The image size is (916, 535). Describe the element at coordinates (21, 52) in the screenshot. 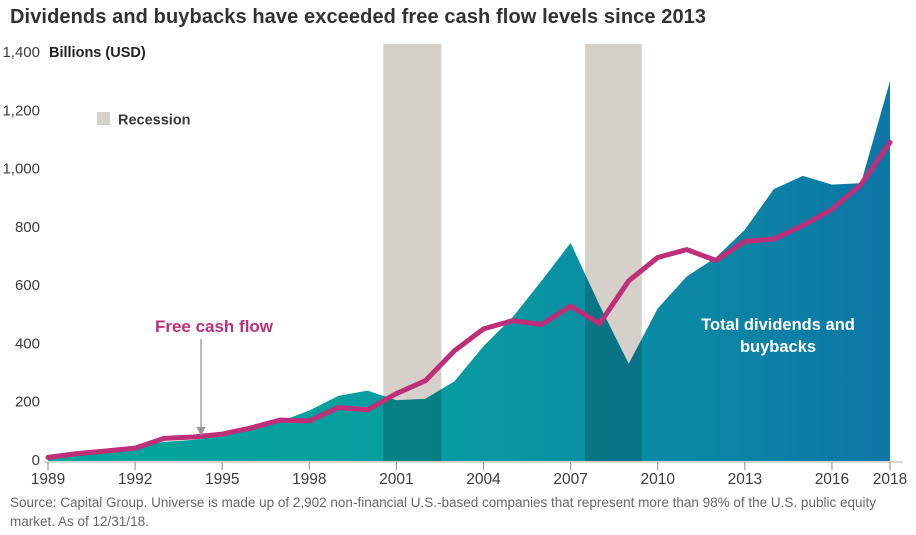

I see `y-axis-label: 1,400` at that location.